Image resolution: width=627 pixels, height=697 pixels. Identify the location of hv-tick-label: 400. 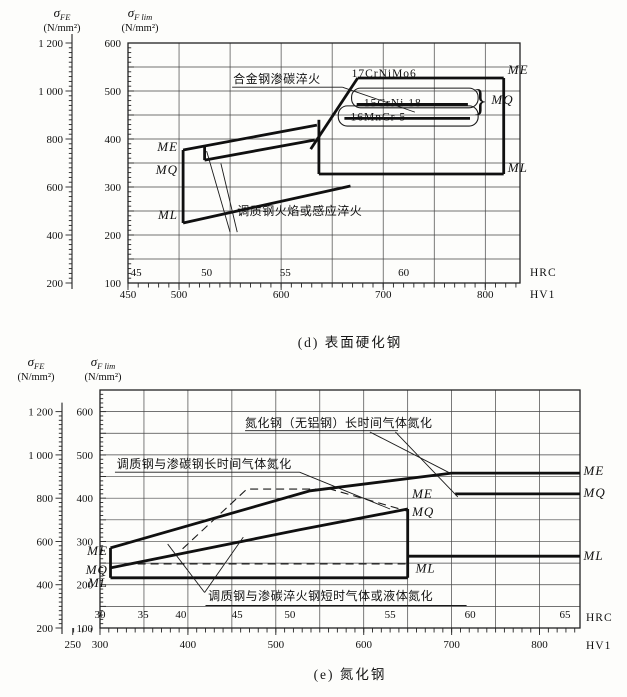
(188, 645).